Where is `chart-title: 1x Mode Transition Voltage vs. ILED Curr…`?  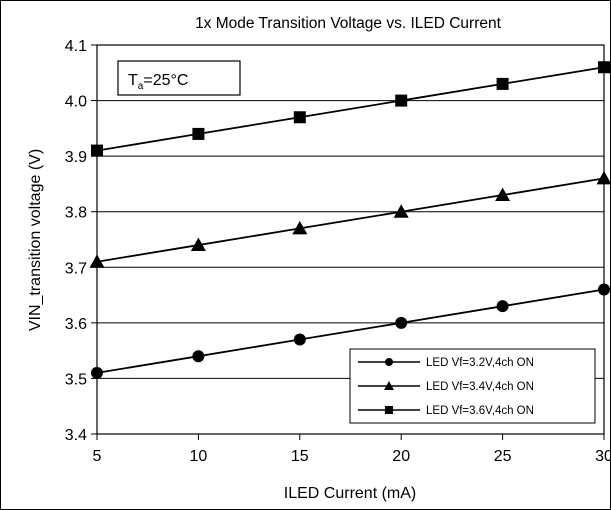
chart-title: 1x Mode Transition Voltage vs. ILED Curr… is located at coordinates (348, 23).